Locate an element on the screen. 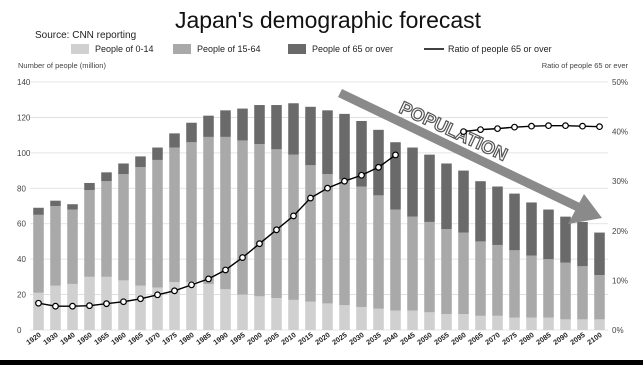 Image resolution: width=643 pixels, height=365 pixels. bar-age-65-over-legend-swatch is located at coordinates (297, 49).